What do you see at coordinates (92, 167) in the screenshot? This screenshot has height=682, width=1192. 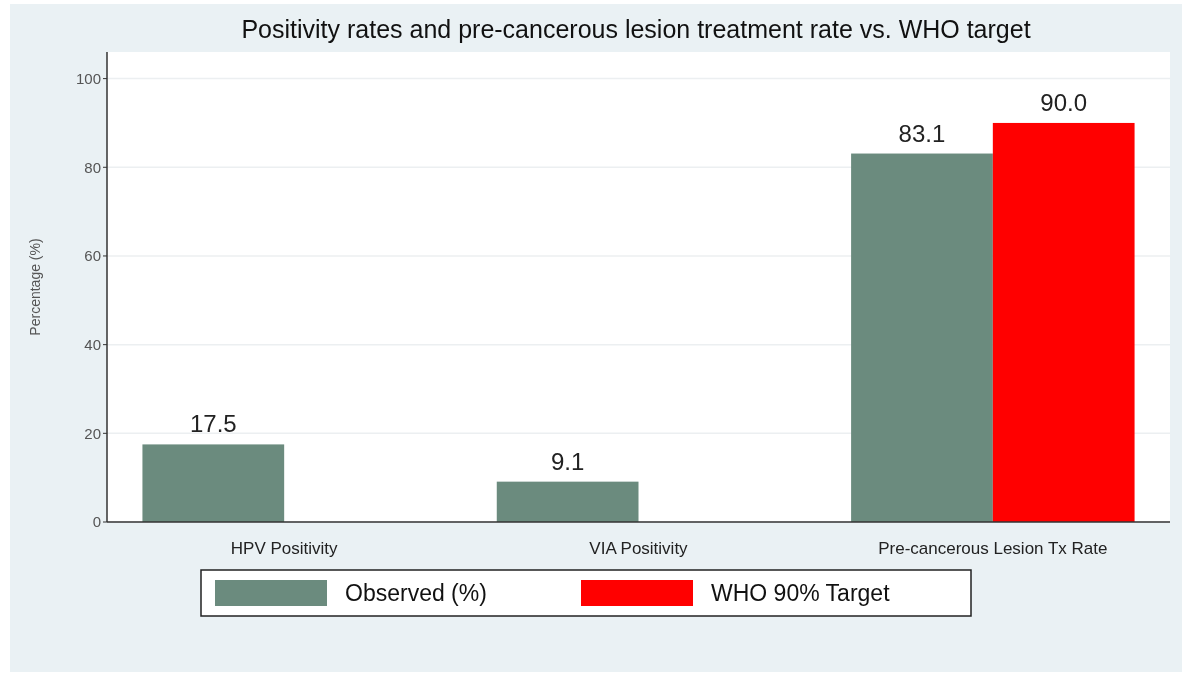 I see `y-tick-label: 80` at bounding box center [92, 167].